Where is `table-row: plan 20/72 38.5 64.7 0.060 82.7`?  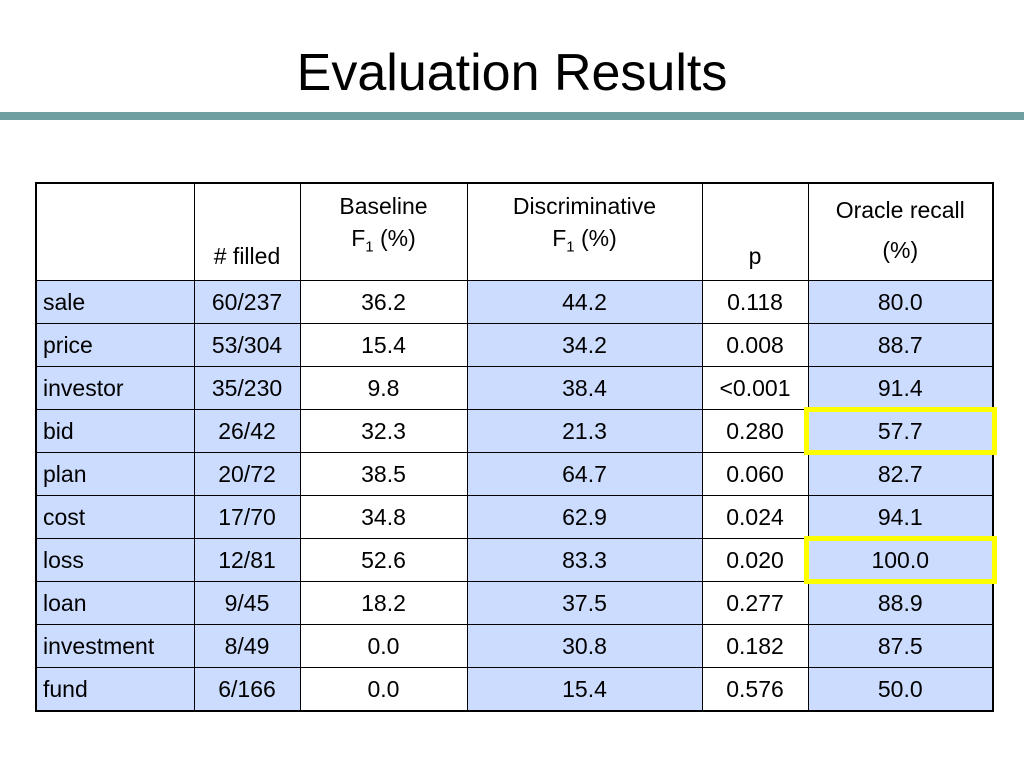 table-row: plan 20/72 38.5 64.7 0.060 82.7 is located at coordinates (514, 474).